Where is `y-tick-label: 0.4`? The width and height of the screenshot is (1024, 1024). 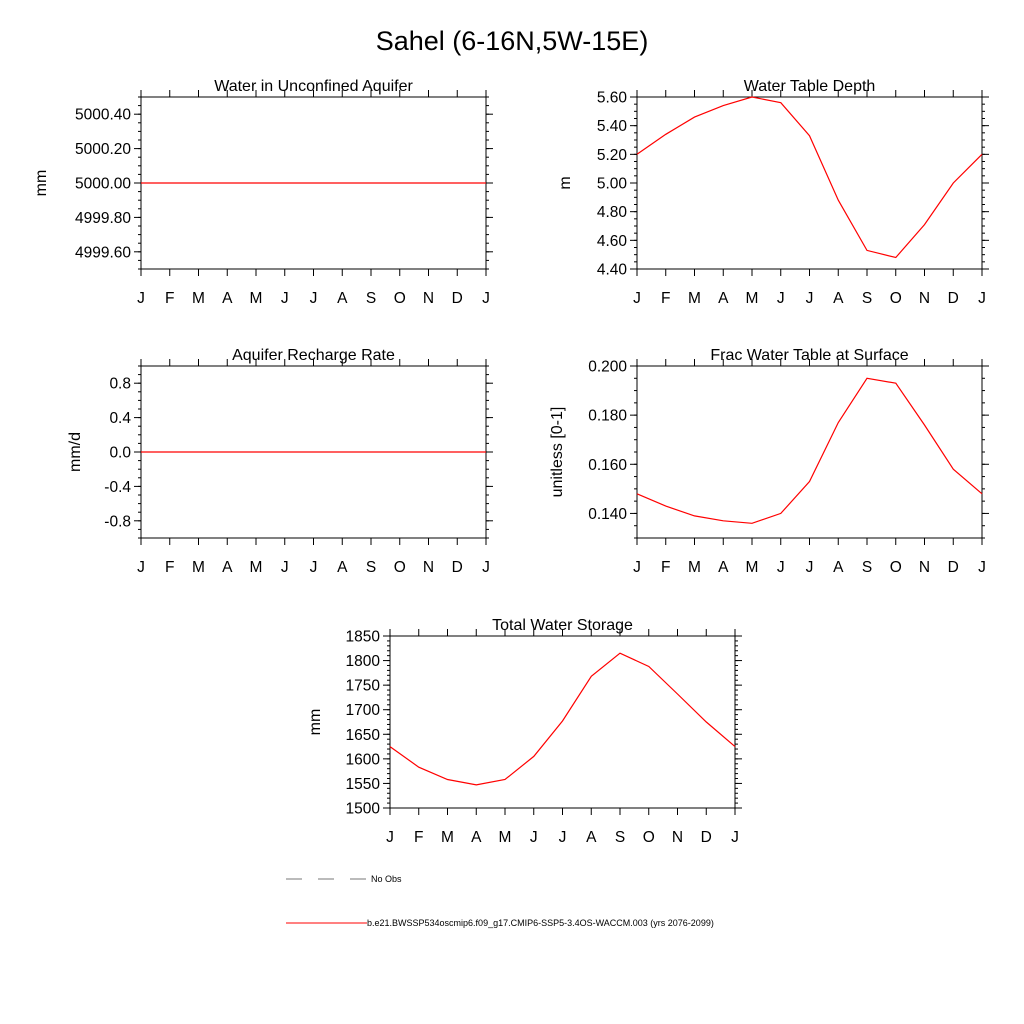 y-tick-label: 0.4 is located at coordinates (120, 418).